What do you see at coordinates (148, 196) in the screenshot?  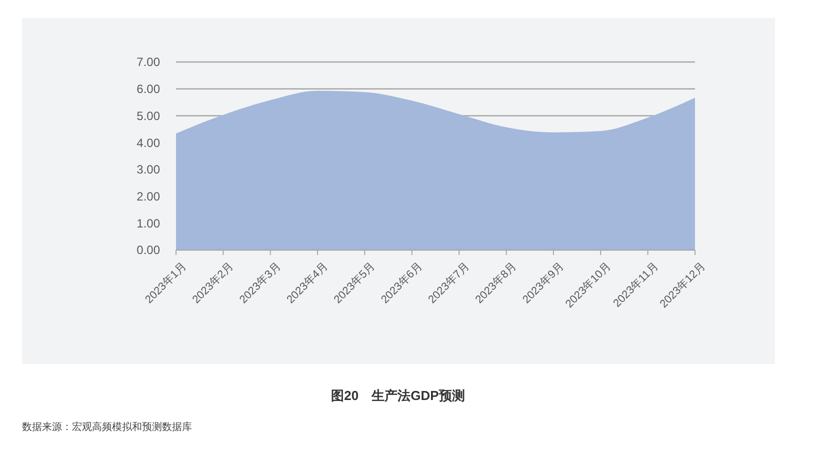 I see `y-tick-label: 2.00` at bounding box center [148, 196].